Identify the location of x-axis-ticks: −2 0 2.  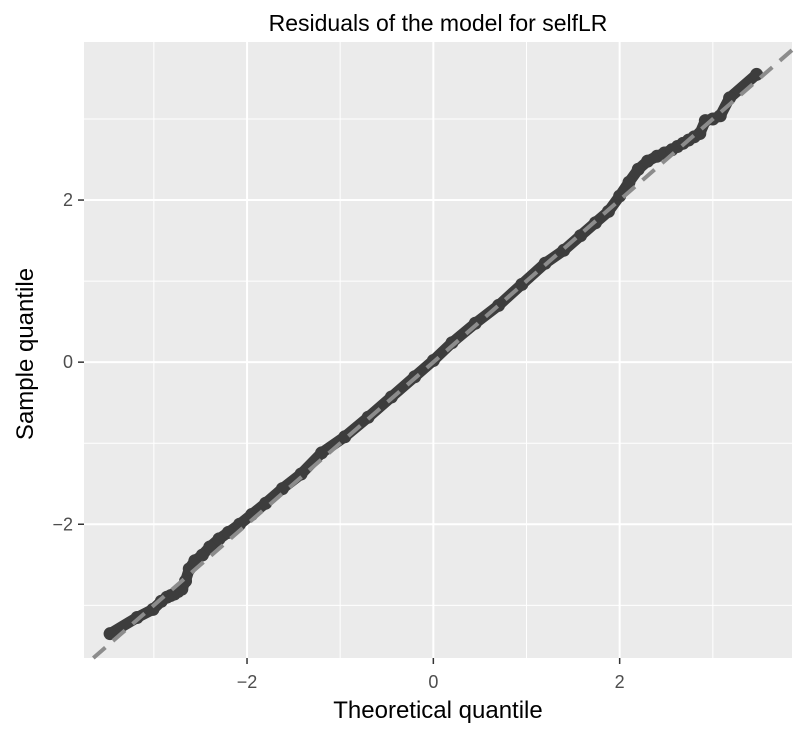
(431, 675).